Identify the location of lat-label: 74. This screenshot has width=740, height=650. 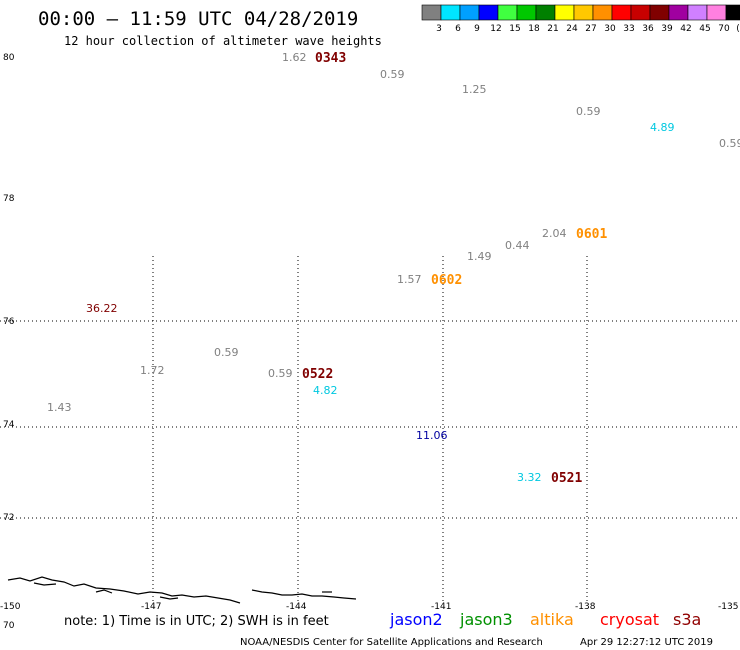
(9, 425).